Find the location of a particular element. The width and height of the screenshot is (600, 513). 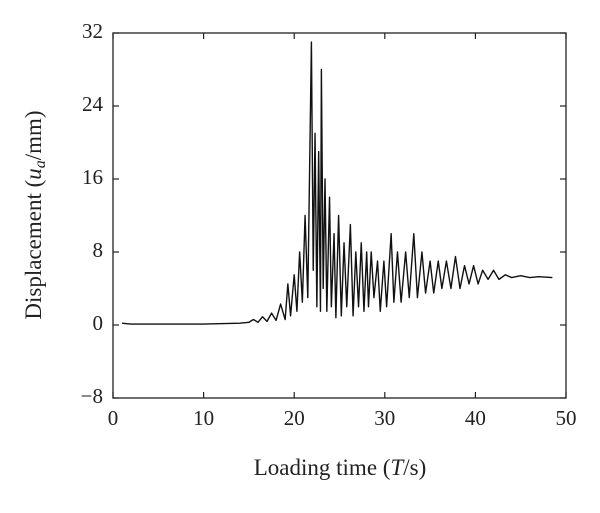

y-tick-label: −8 is located at coordinates (92, 396).